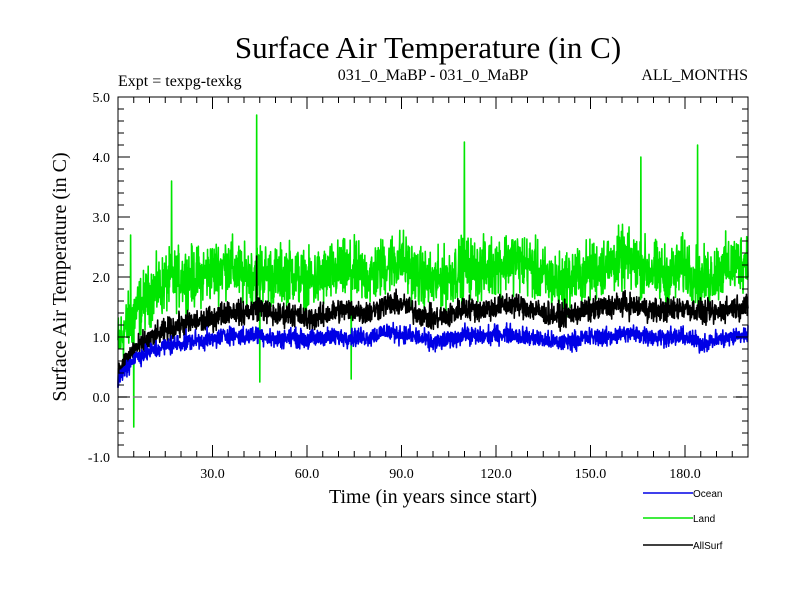  Describe the element at coordinates (102, 398) in the screenshot. I see `y-tick-label: 0.0` at that location.